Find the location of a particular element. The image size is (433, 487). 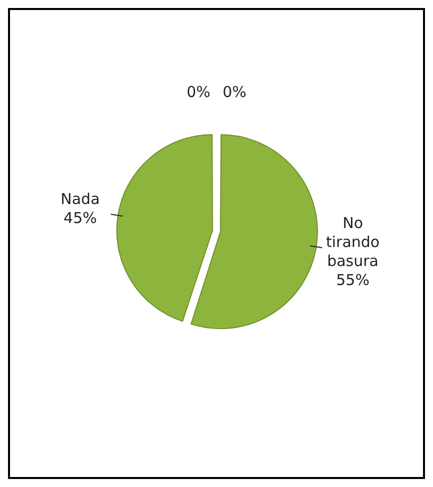

data-label: 55% is located at coordinates (353, 279).